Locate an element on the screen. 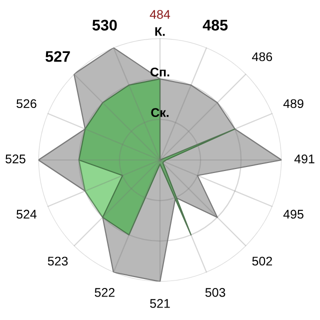  spoke-label: 484 is located at coordinates (160, 14).